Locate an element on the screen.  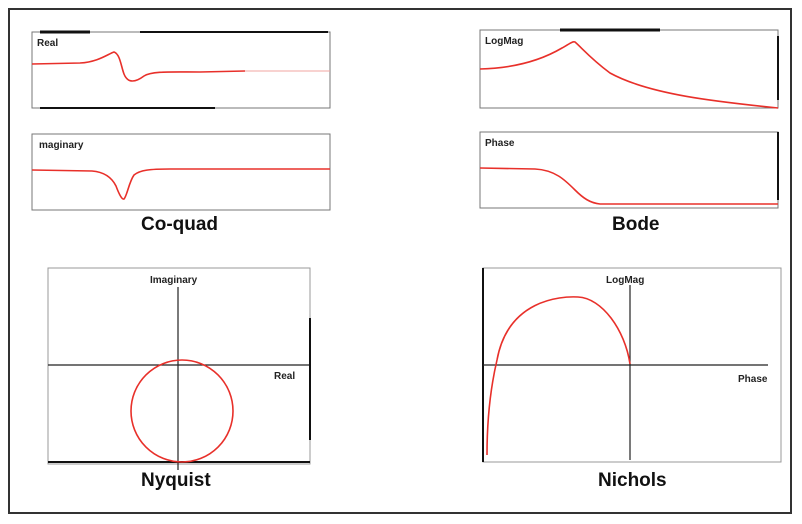
coquad-real-label: Real is located at coordinates (47, 43).